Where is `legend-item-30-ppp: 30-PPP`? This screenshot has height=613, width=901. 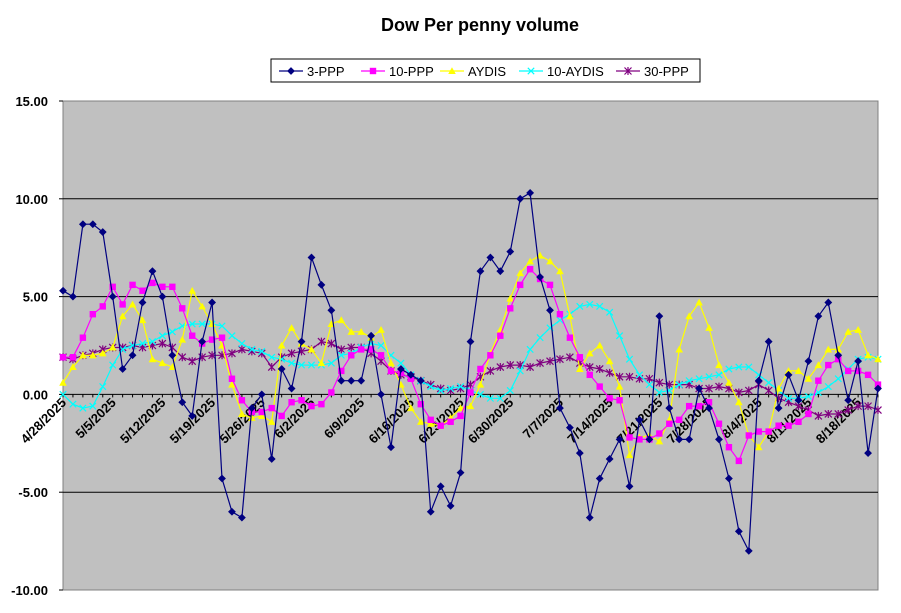 legend-item-30-ppp: 30-PPP is located at coordinates (652, 71).